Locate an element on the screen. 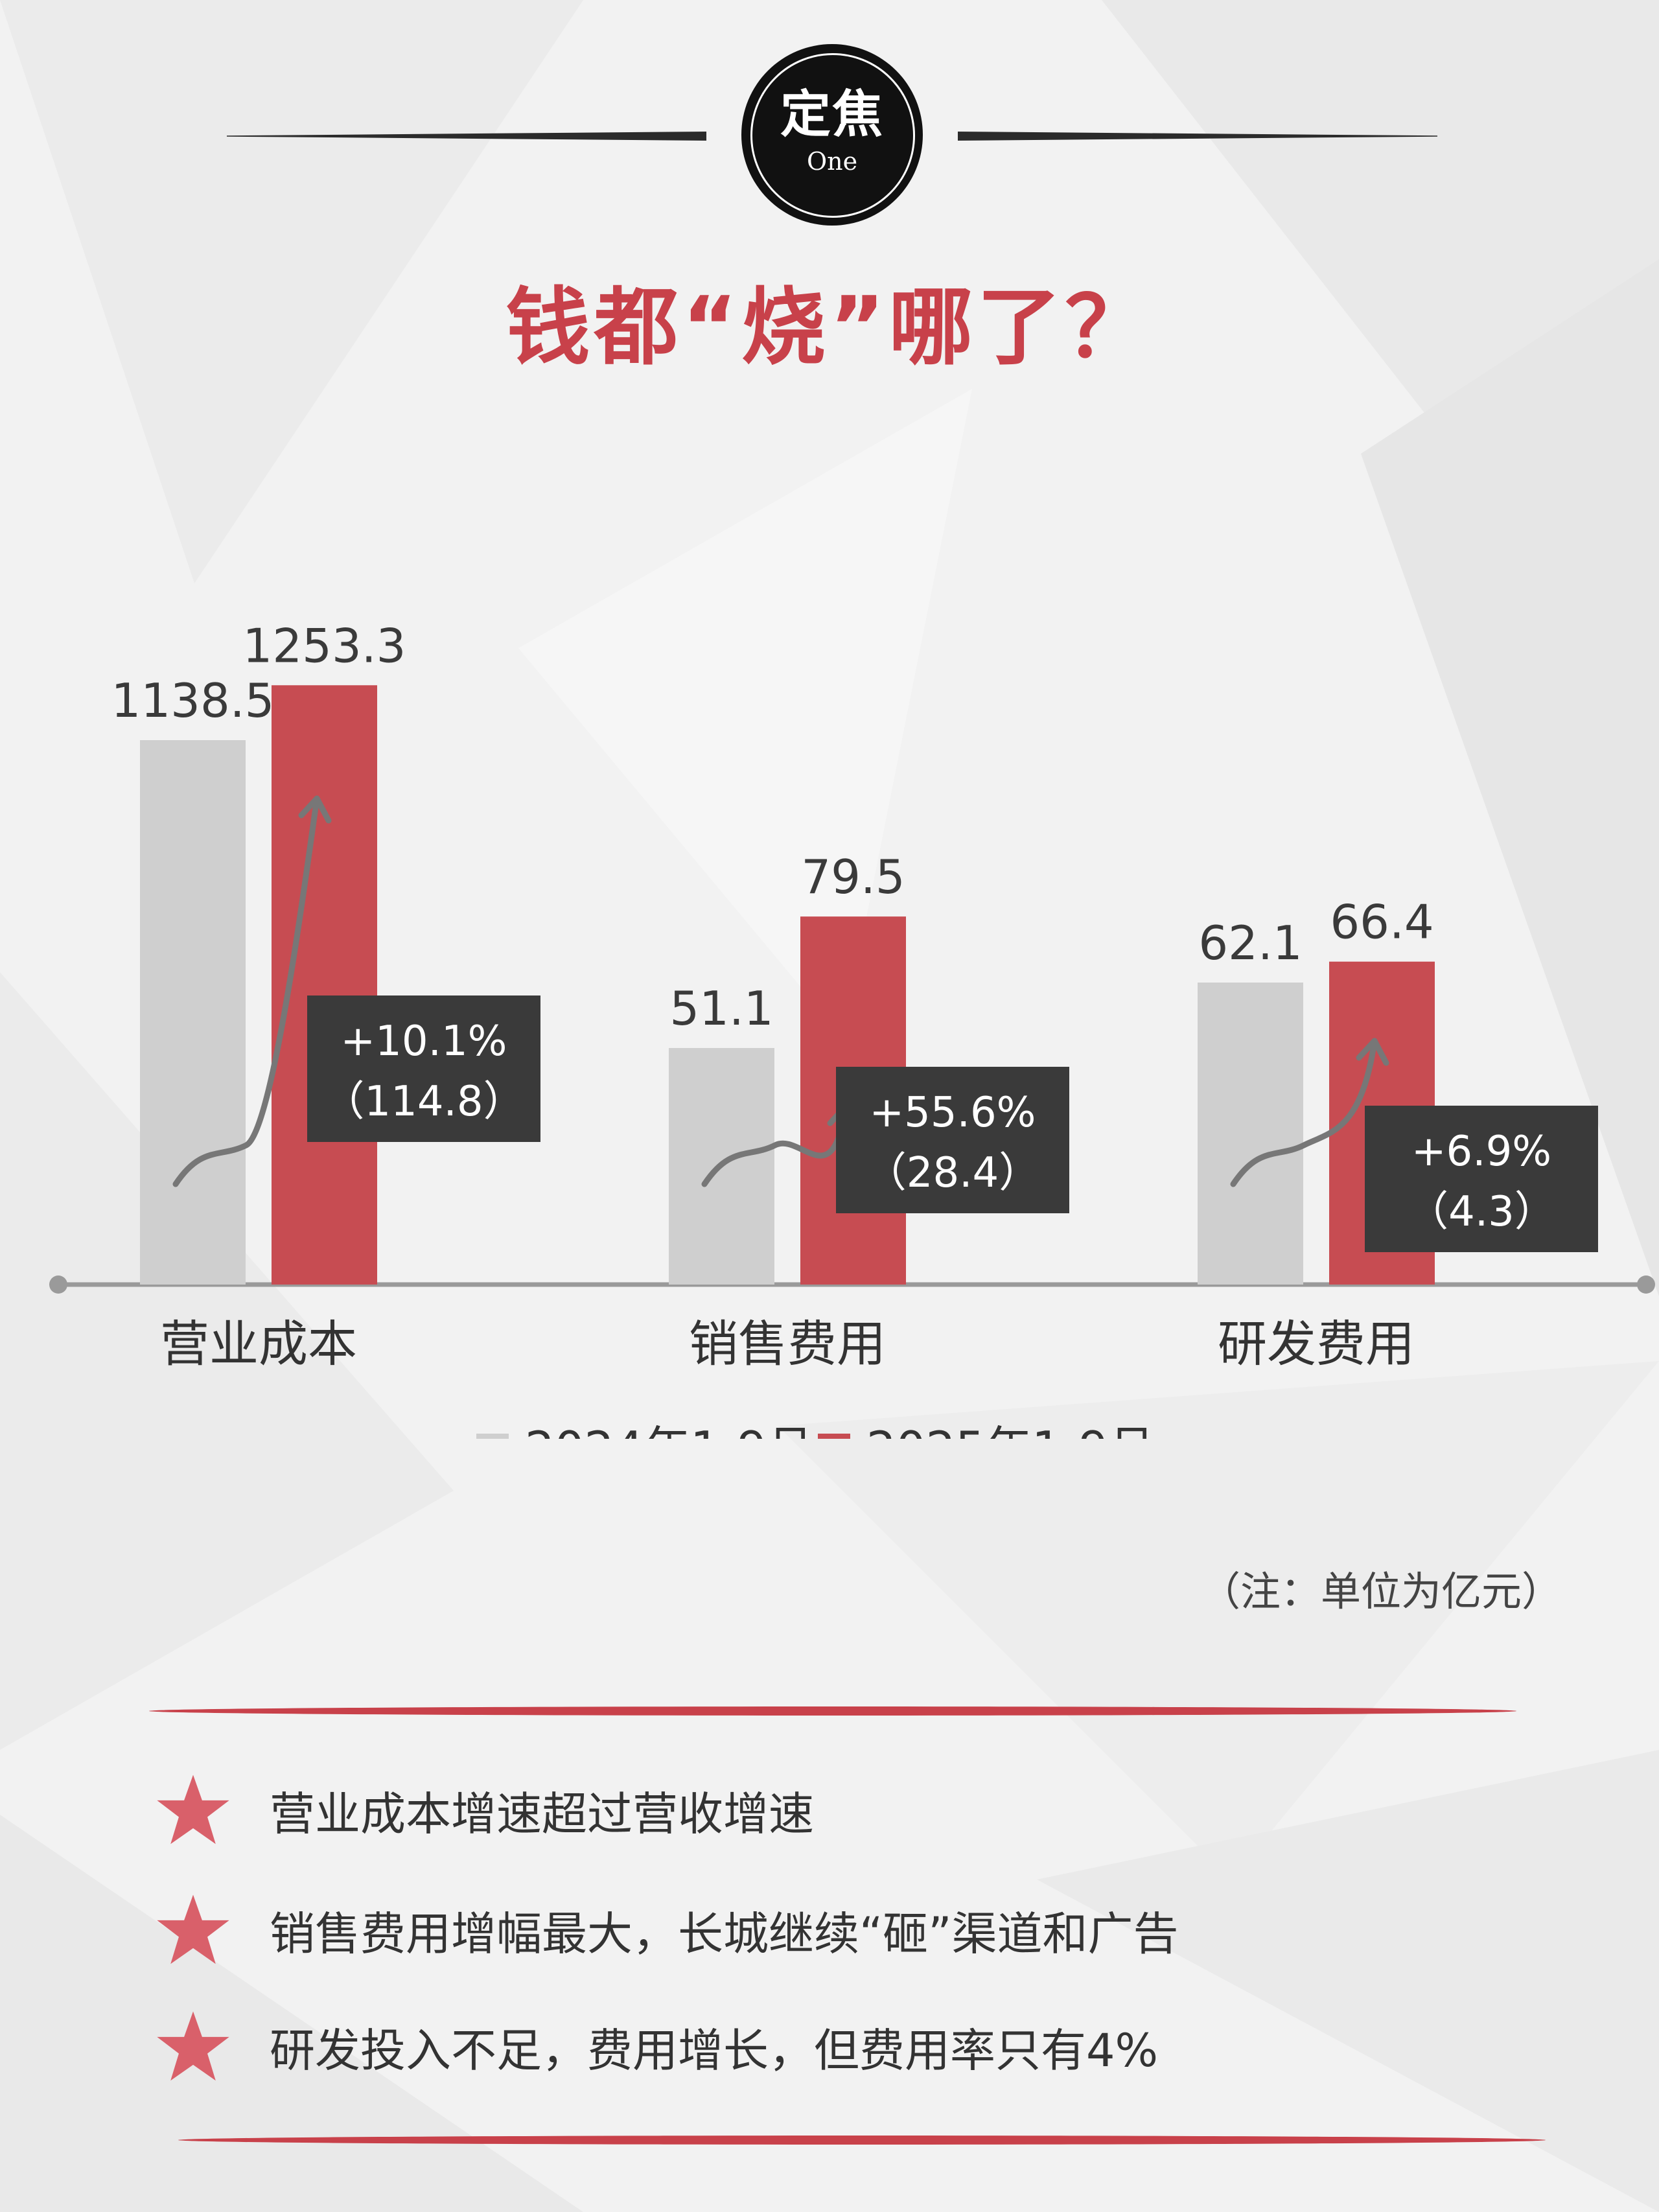 This screenshot has height=2212, width=1659. growth-percent: +10.1% is located at coordinates (424, 1041).